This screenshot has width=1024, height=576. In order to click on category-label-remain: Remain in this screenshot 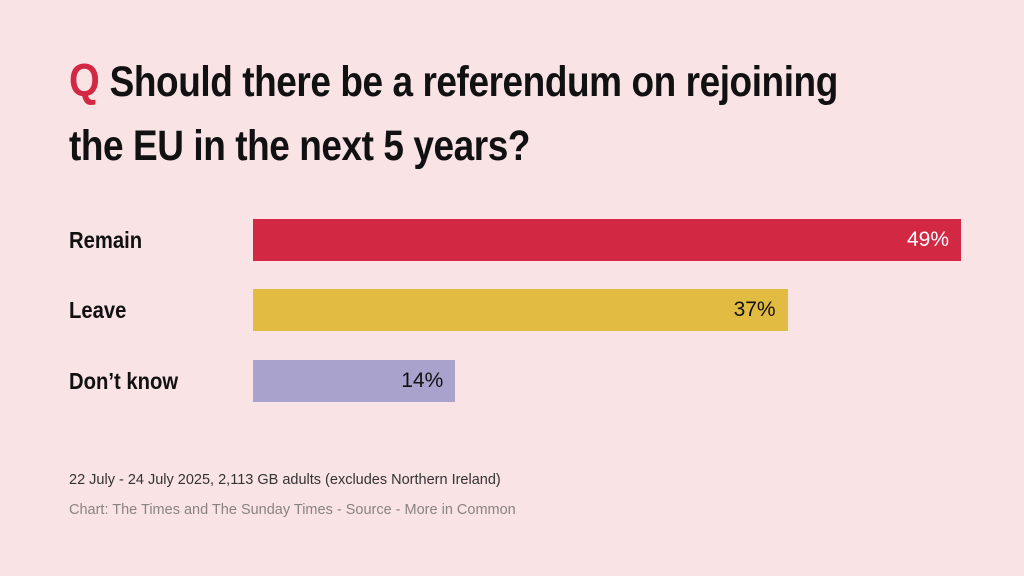, I will do `click(106, 240)`.